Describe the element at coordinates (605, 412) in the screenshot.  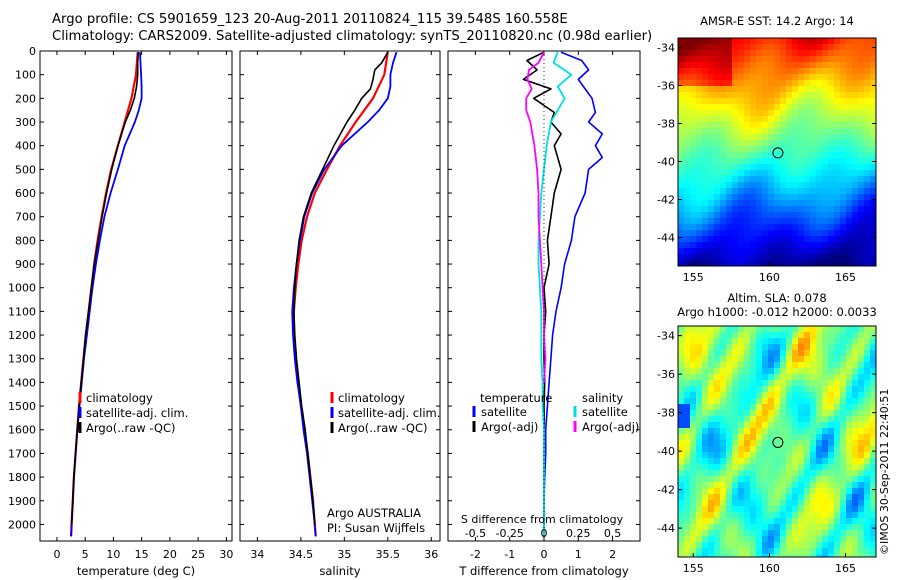
I see `diff-legend-sal-label: satellite` at that location.